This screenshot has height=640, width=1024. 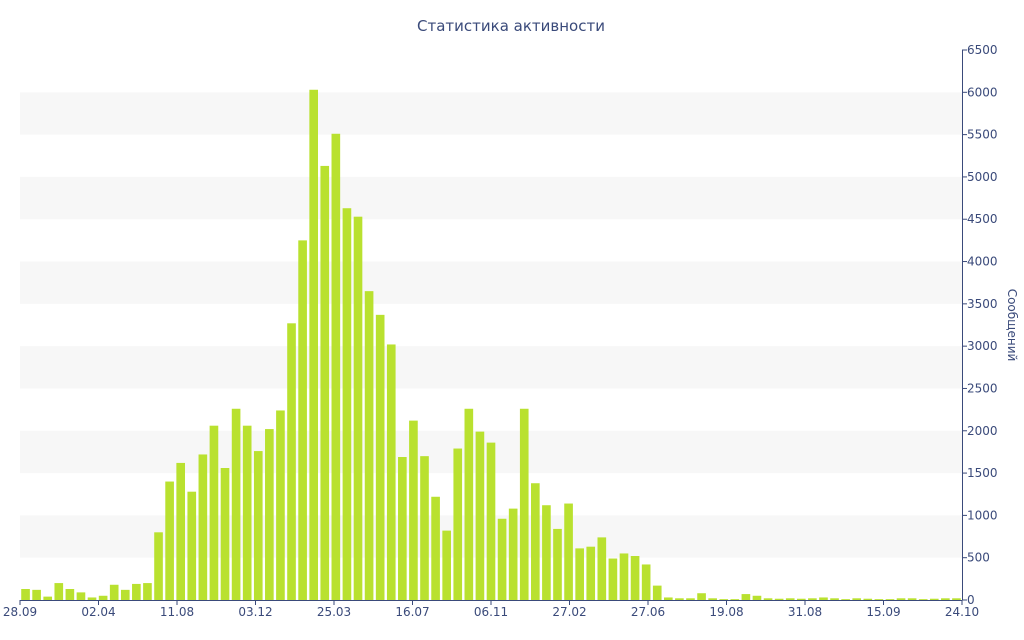 What do you see at coordinates (982, 177) in the screenshot?
I see `y-tick-label: 5000` at bounding box center [982, 177].